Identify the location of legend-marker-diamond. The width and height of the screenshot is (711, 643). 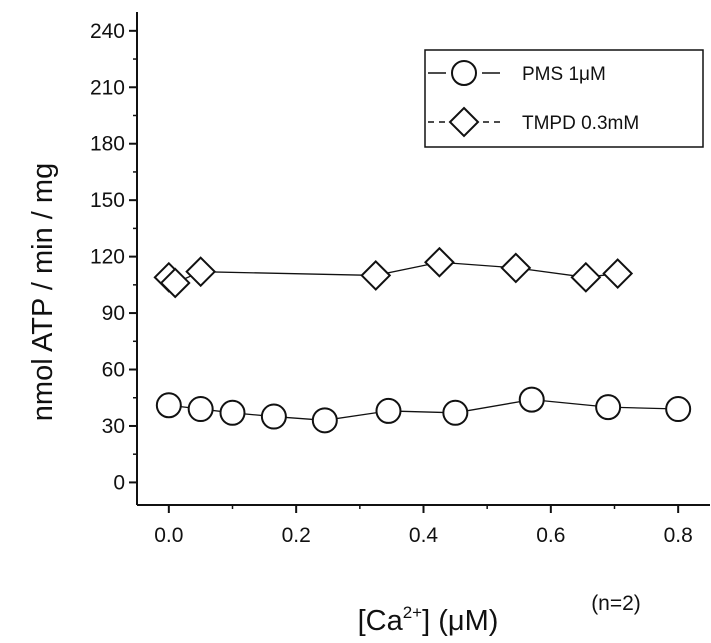
(464, 122).